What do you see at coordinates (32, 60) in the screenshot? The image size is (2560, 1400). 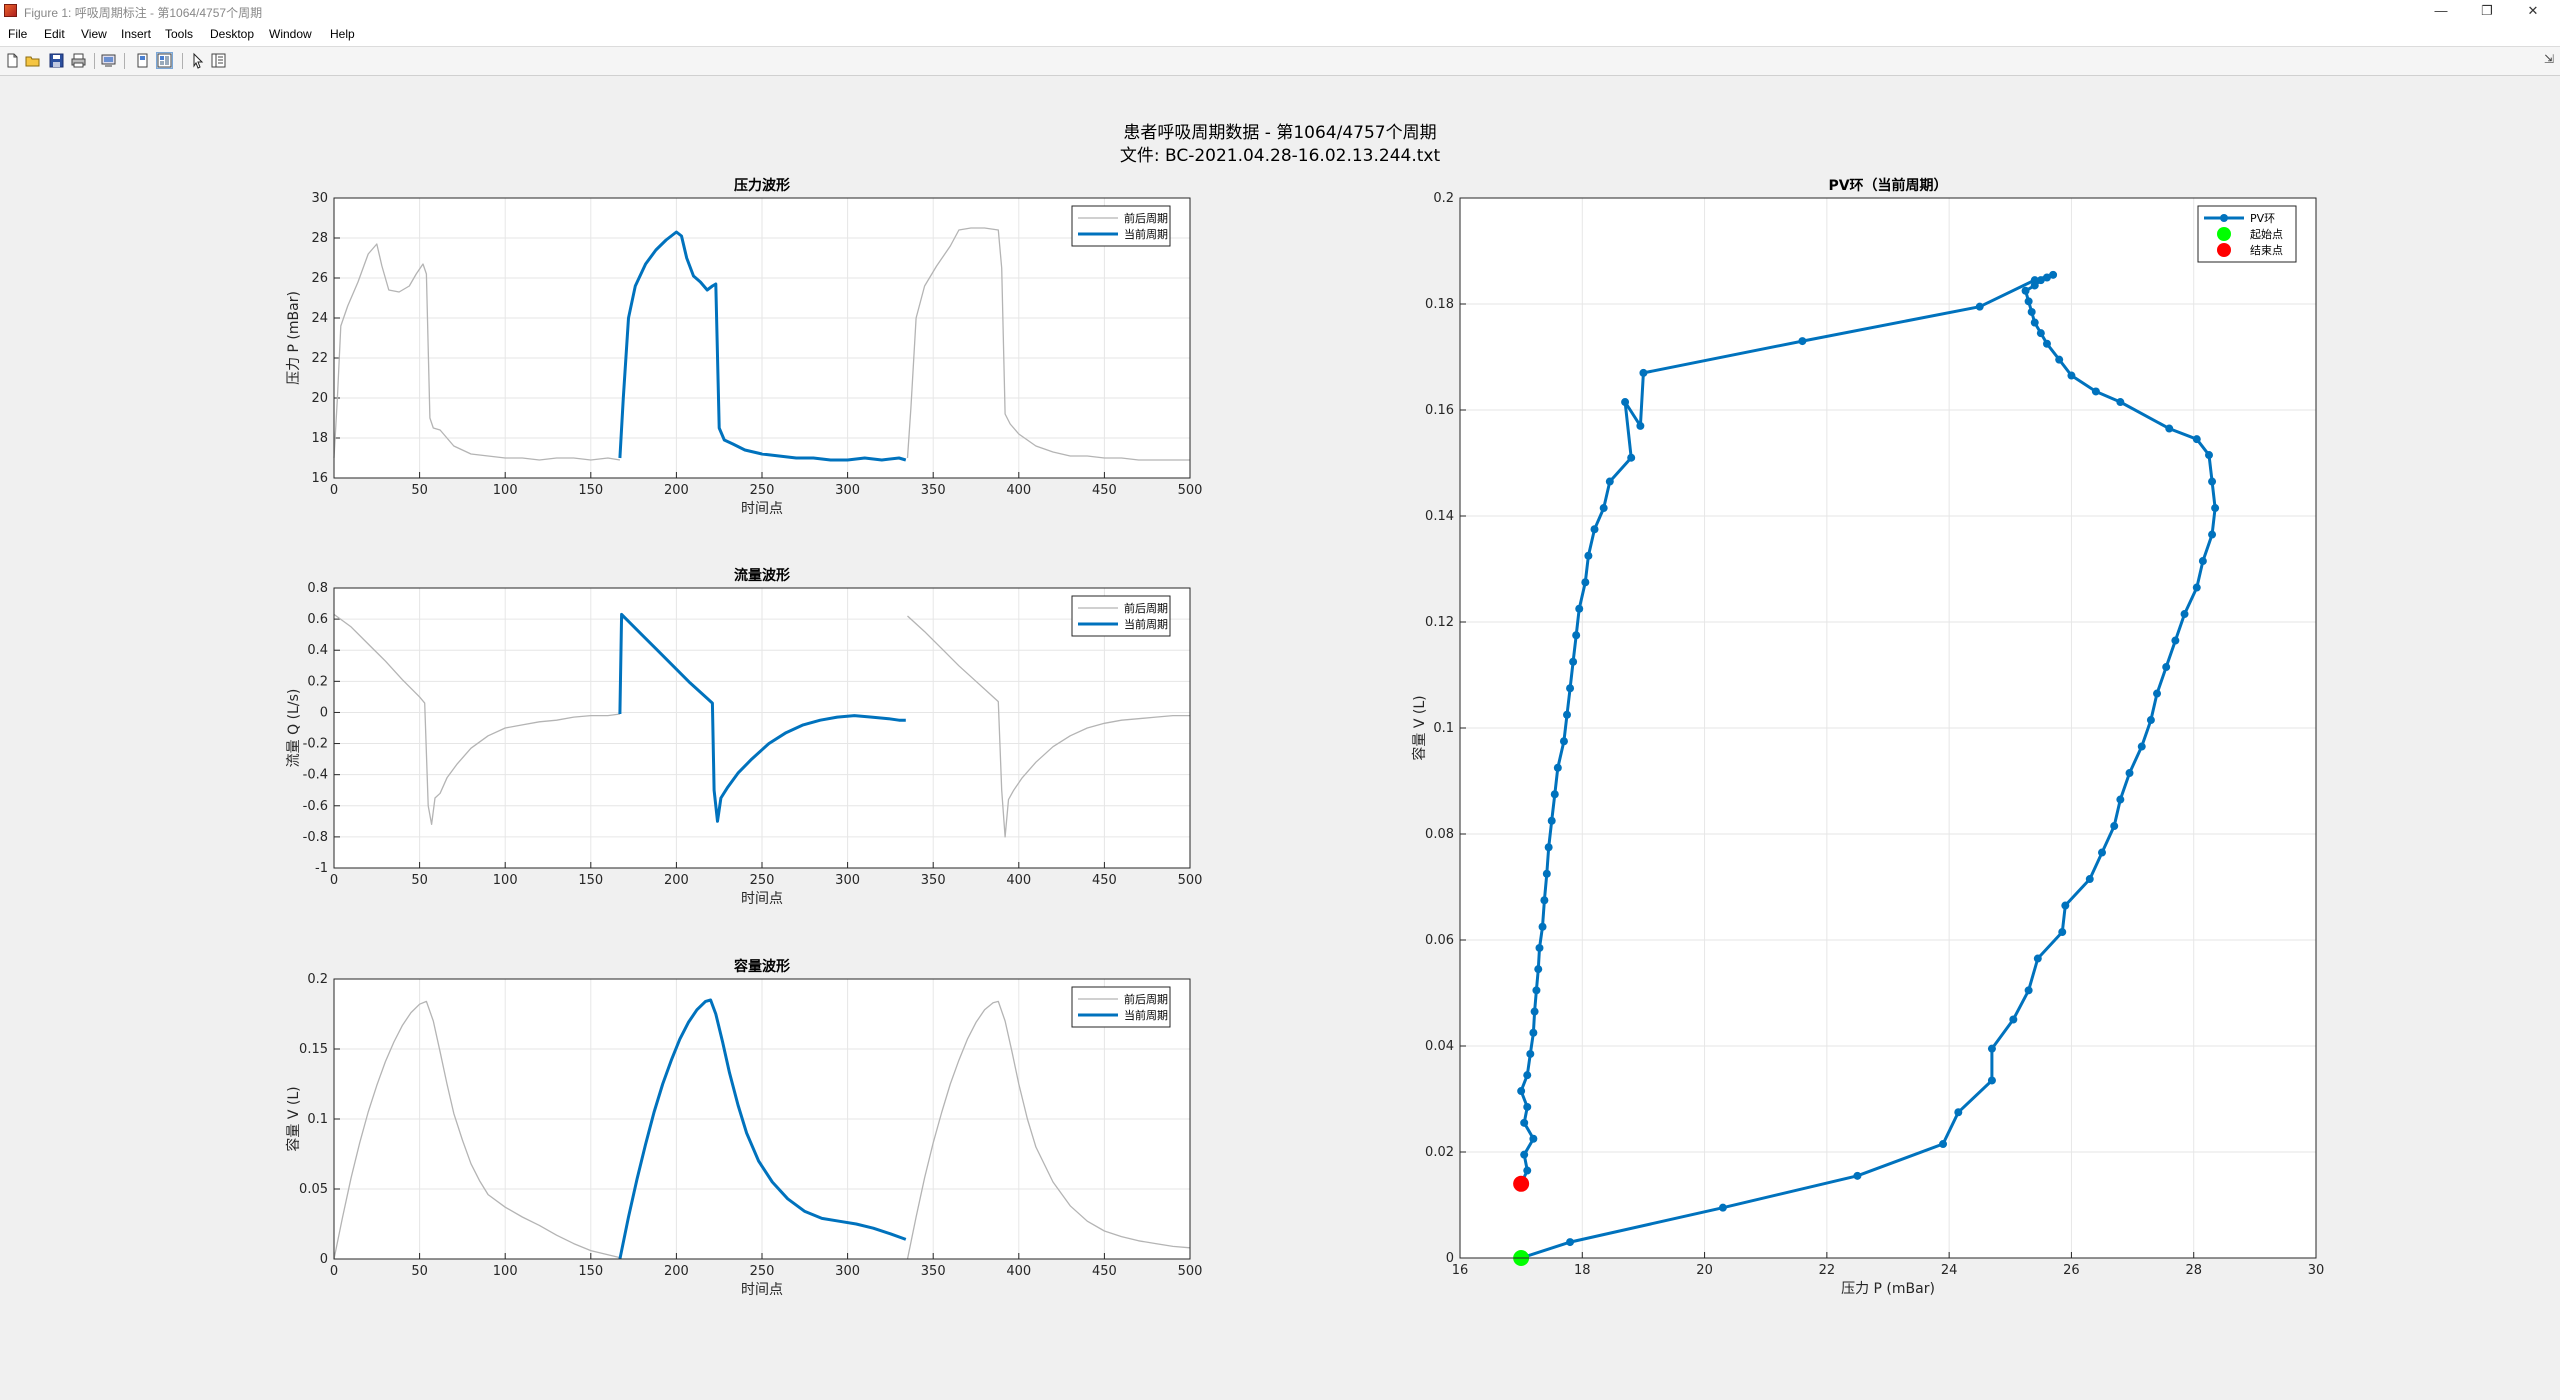 I see `open-file-icon` at bounding box center [32, 60].